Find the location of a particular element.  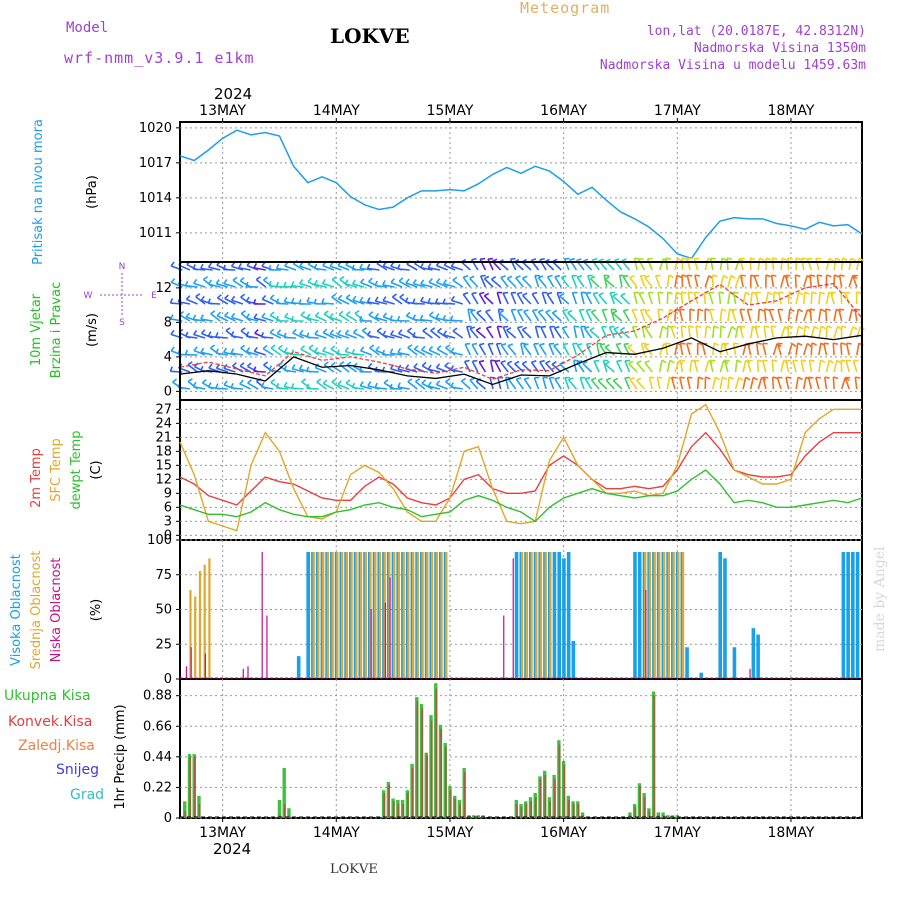

temperature-t2m-line is located at coordinates (520, 468).